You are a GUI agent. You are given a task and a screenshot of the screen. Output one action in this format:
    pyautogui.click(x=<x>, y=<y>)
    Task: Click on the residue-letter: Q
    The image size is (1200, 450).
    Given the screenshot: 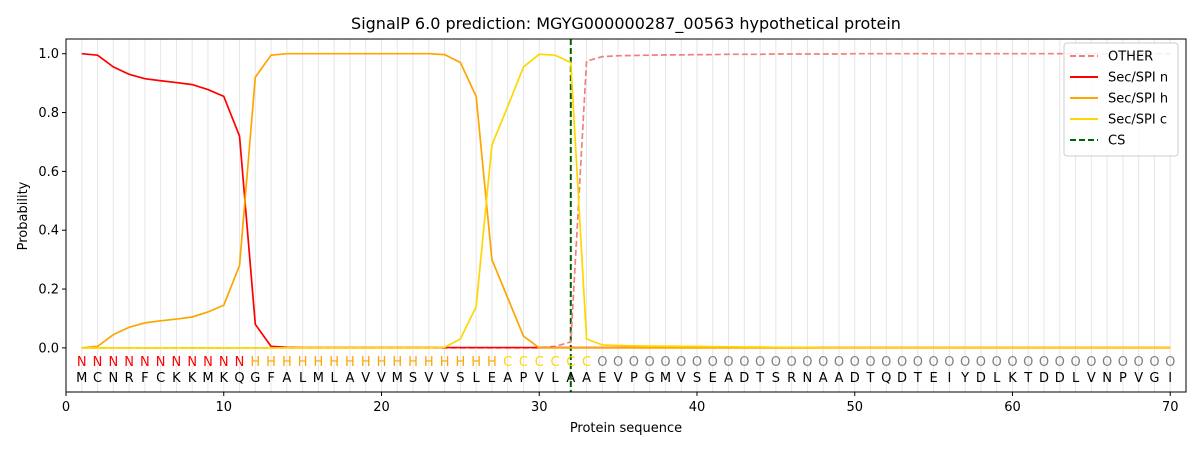 What is the action you would take?
    pyautogui.click(x=886, y=378)
    